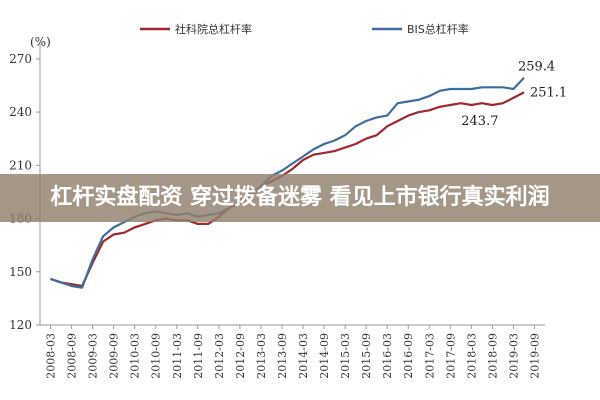  What do you see at coordinates (240, 356) in the screenshot?
I see `x-tick-label: 2012-09` at bounding box center [240, 356].